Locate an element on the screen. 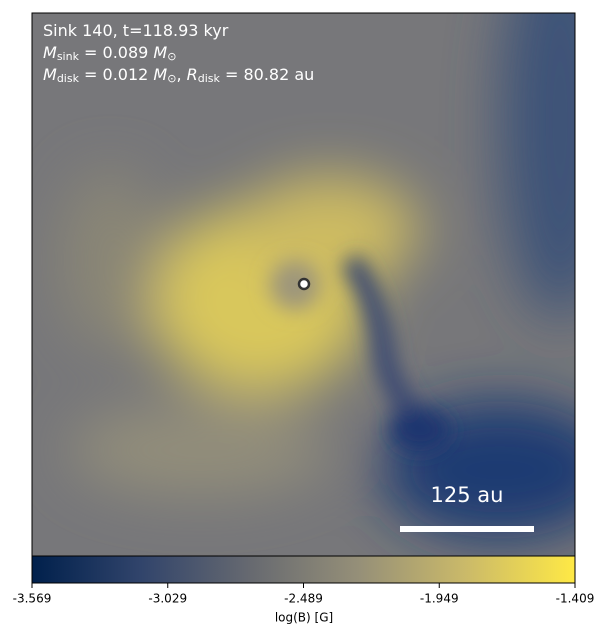  scale-bar-label: 125 au is located at coordinates (467, 495).